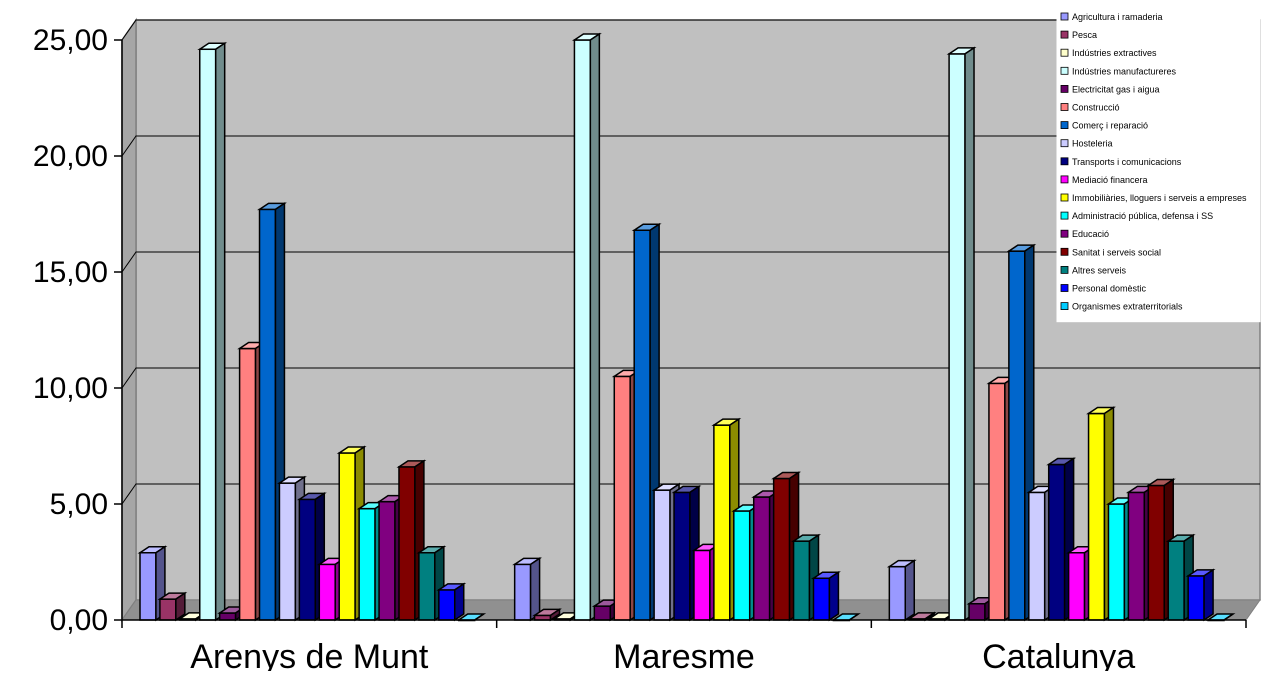 The width and height of the screenshot is (1285, 676). What do you see at coordinates (1092, 144) in the screenshot?
I see `legend-label: Hosteleria` at bounding box center [1092, 144].